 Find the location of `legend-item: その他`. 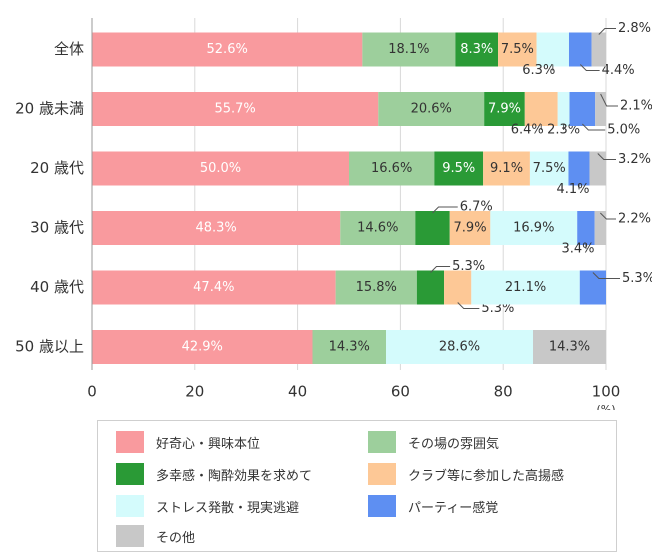

legend-item: その他 is located at coordinates (155, 536).